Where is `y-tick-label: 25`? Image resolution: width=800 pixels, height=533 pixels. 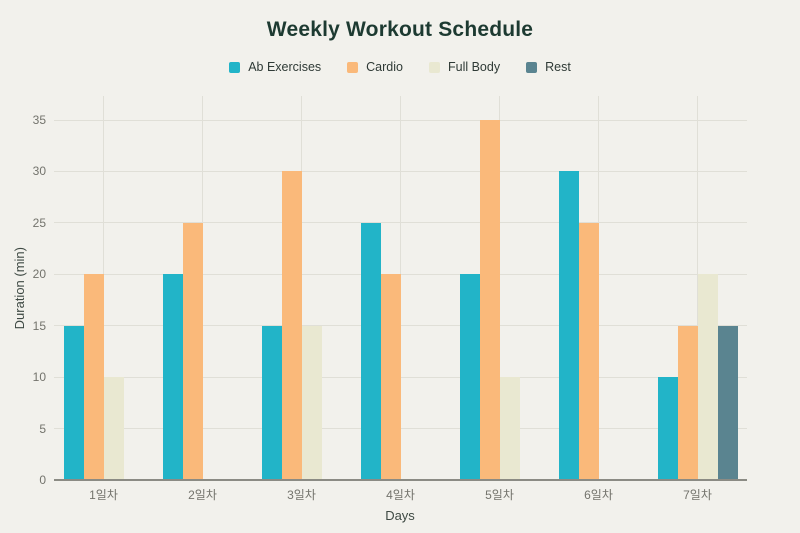
y-tick-label: 25 is located at coordinates (39, 222).